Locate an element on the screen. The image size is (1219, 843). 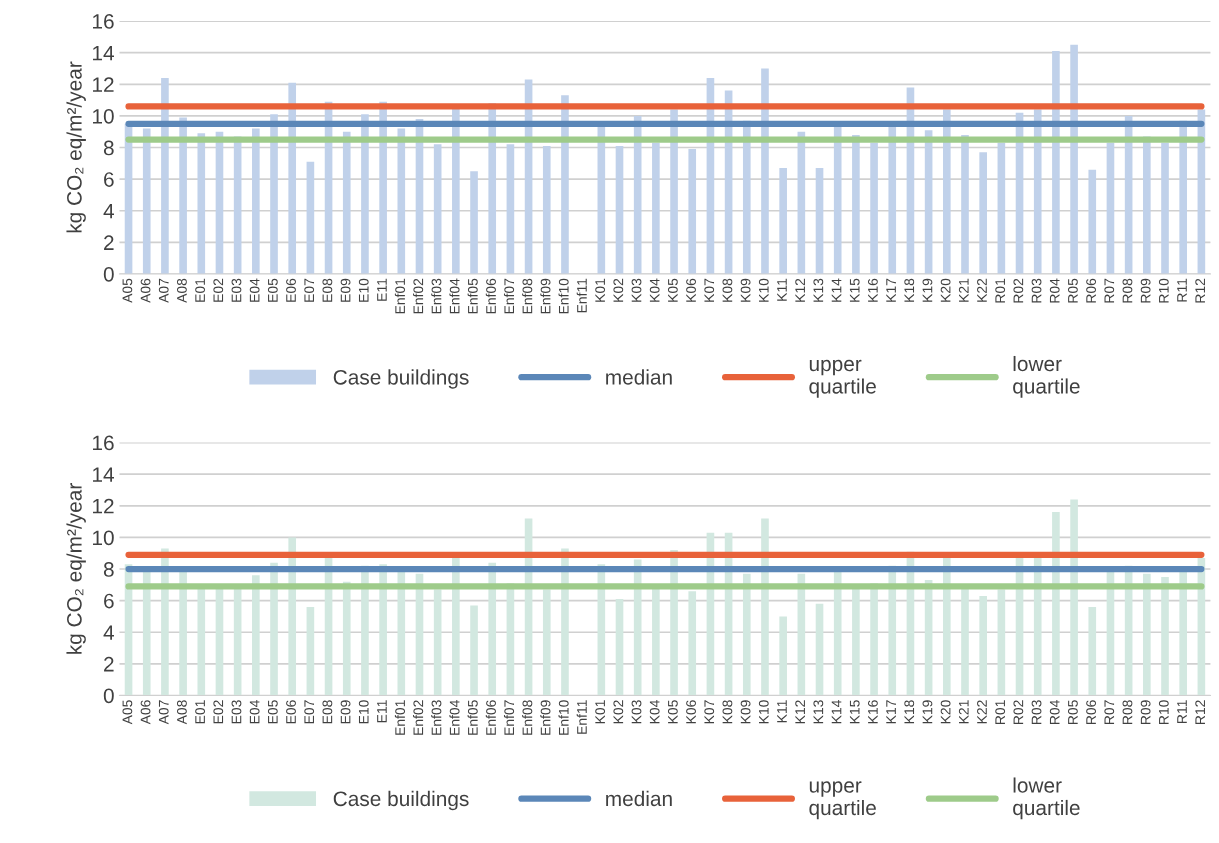
x-tick-label: A07 is located at coordinates (163, 290).